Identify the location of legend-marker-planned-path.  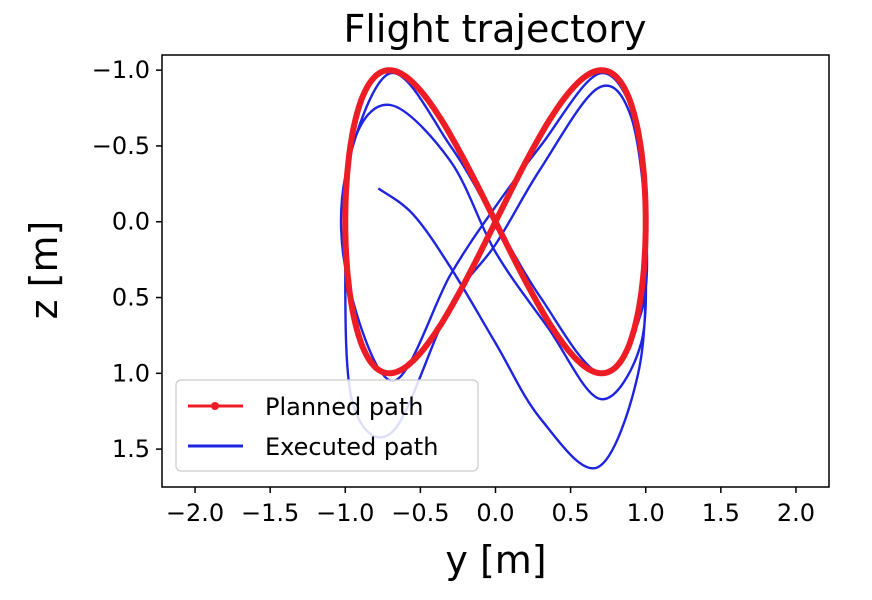
(215, 406).